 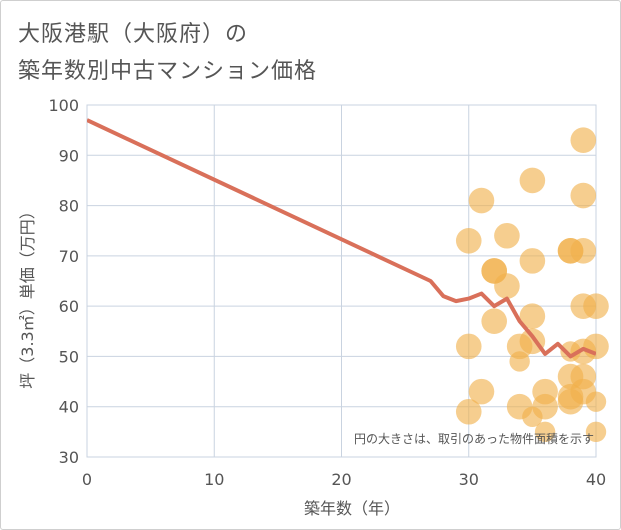 What do you see at coordinates (69, 206) in the screenshot?
I see `y-tick-label: 80` at bounding box center [69, 206].